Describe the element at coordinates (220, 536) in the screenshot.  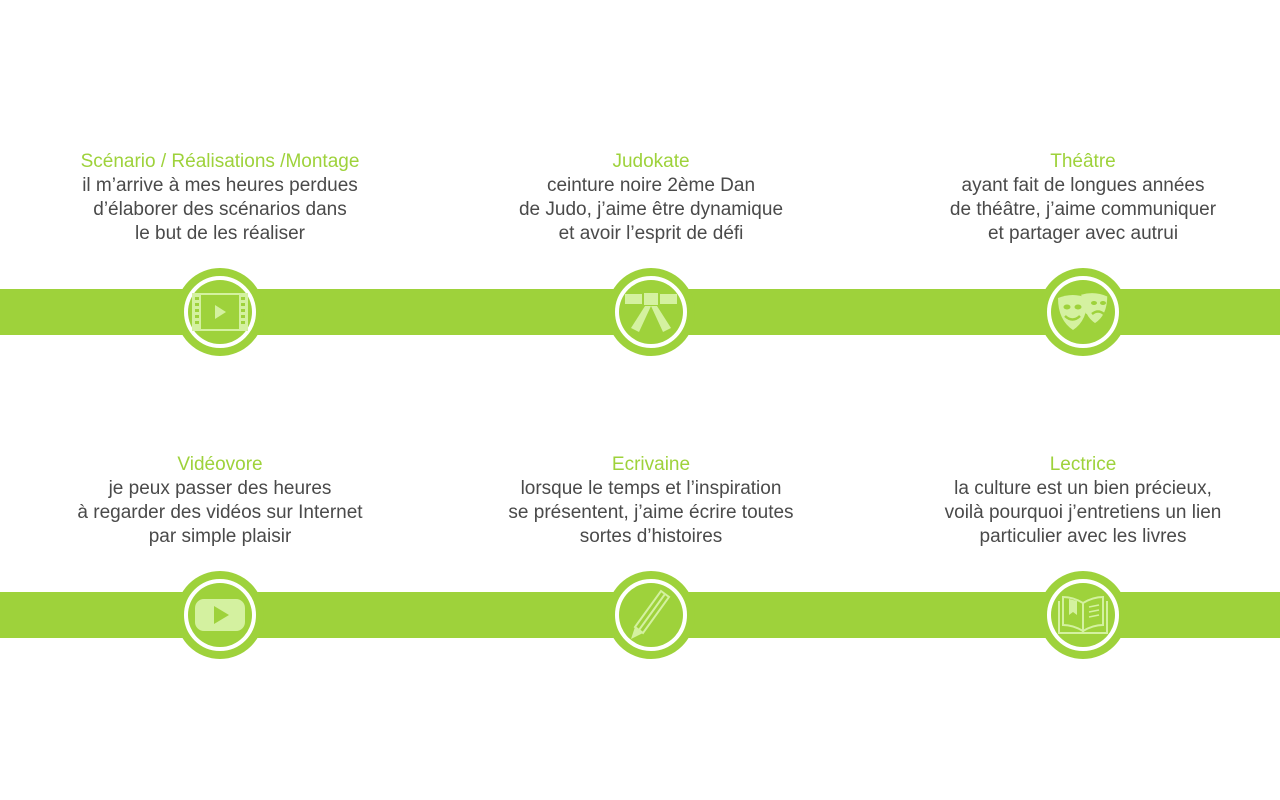
I see `skill-description-line: par simple plaisir` at that location.